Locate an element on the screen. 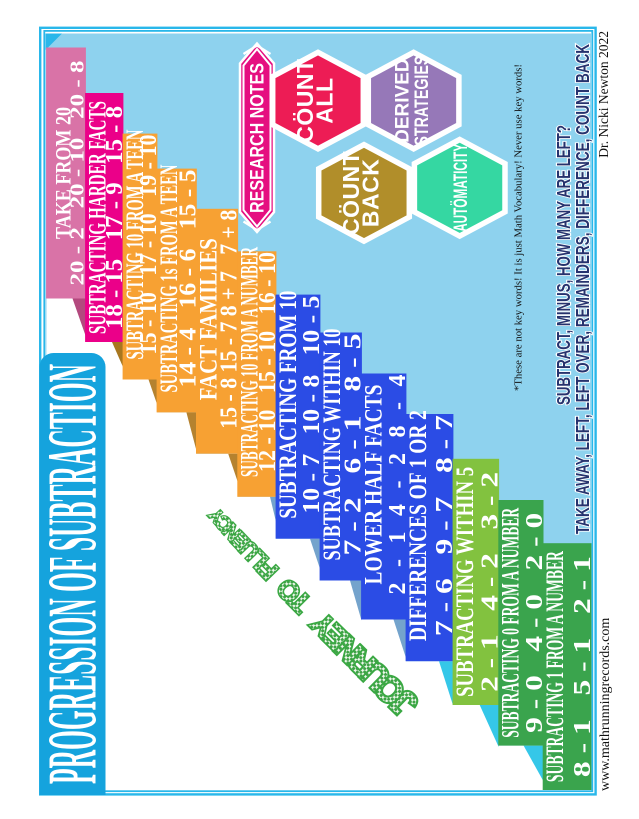 This screenshot has height=819, width=639. svg-text: ALL is located at coordinates (325, 100).